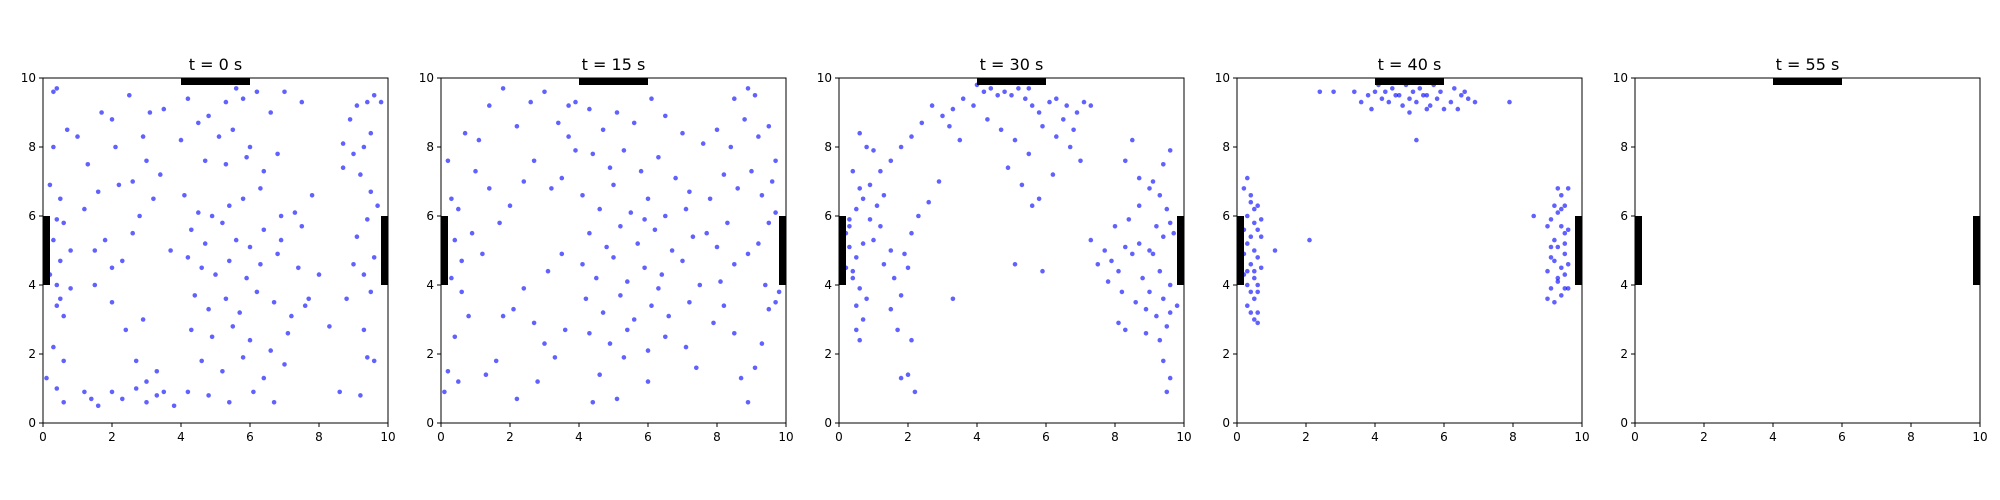 Image resolution: width=2000 pixels, height=500 pixels. What do you see at coordinates (1773, 437) in the screenshot?
I see `x-tick-label: 4` at bounding box center [1773, 437].